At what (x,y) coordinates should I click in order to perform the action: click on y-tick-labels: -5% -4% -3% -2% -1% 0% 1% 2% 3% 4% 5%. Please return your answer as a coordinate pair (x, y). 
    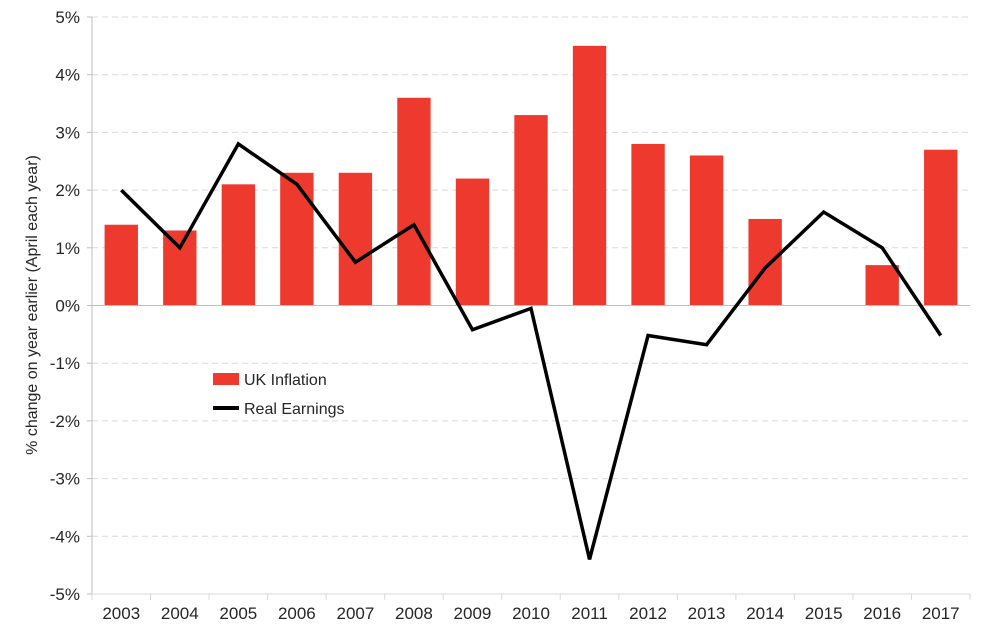
    Looking at the image, I should click on (65, 306).